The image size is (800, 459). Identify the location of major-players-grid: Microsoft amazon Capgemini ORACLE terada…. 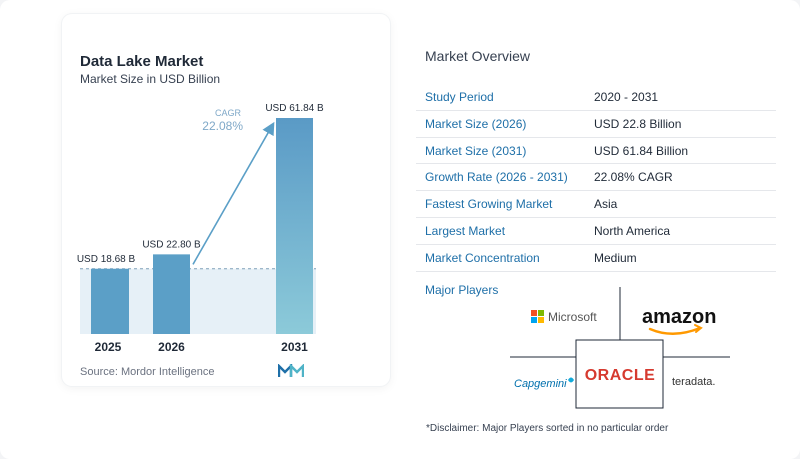
(620, 348).